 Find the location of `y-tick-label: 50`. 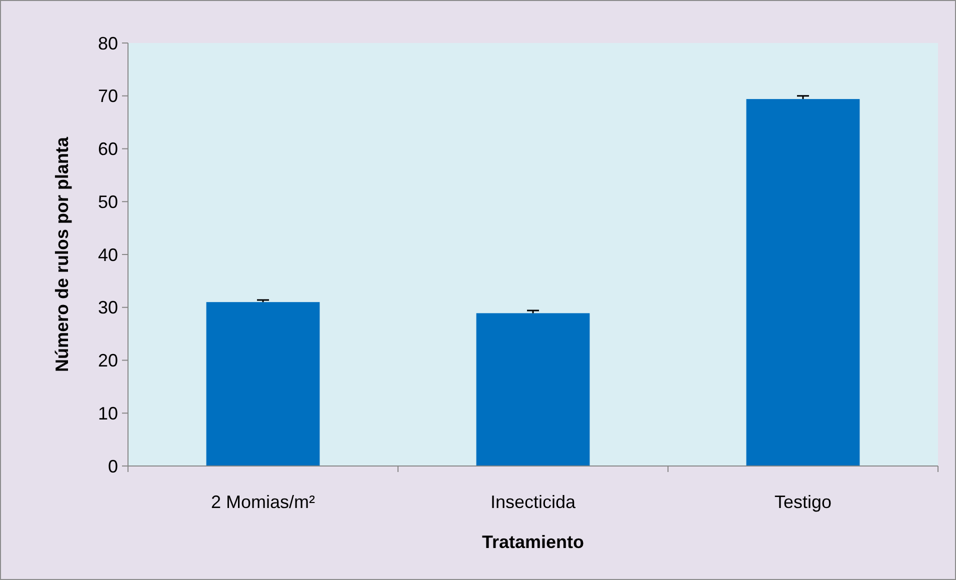

y-tick-label: 50 is located at coordinates (108, 202).